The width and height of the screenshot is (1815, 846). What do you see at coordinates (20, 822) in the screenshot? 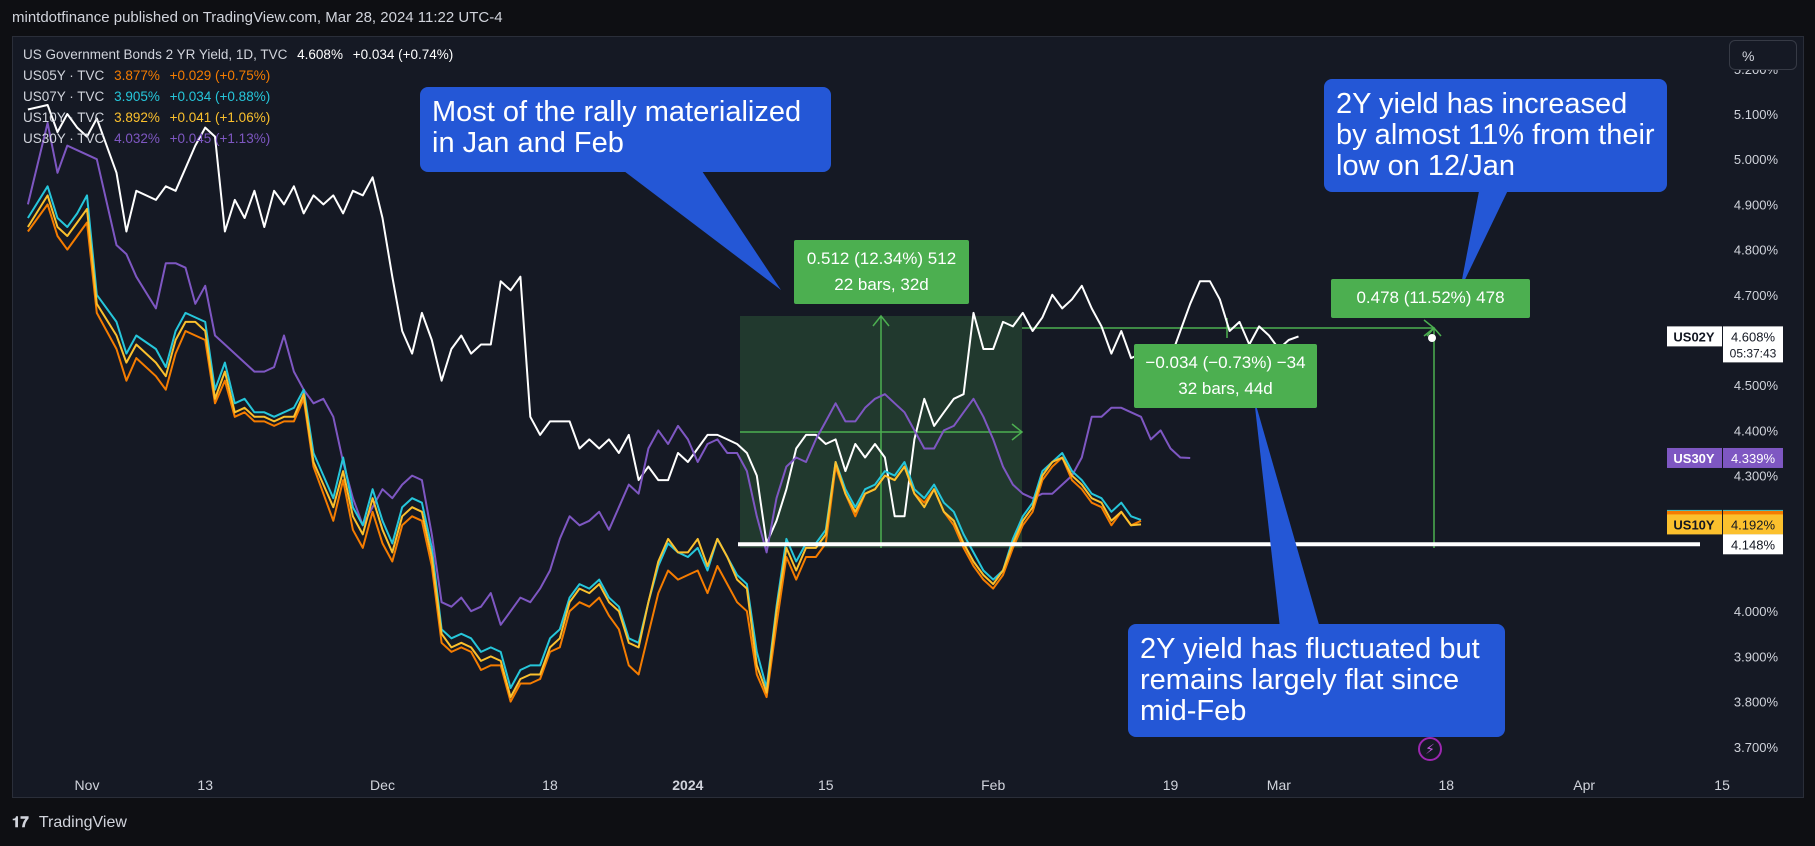
I see `tradingview-logo-icon: 𝟏𝟕` at bounding box center [20, 822].